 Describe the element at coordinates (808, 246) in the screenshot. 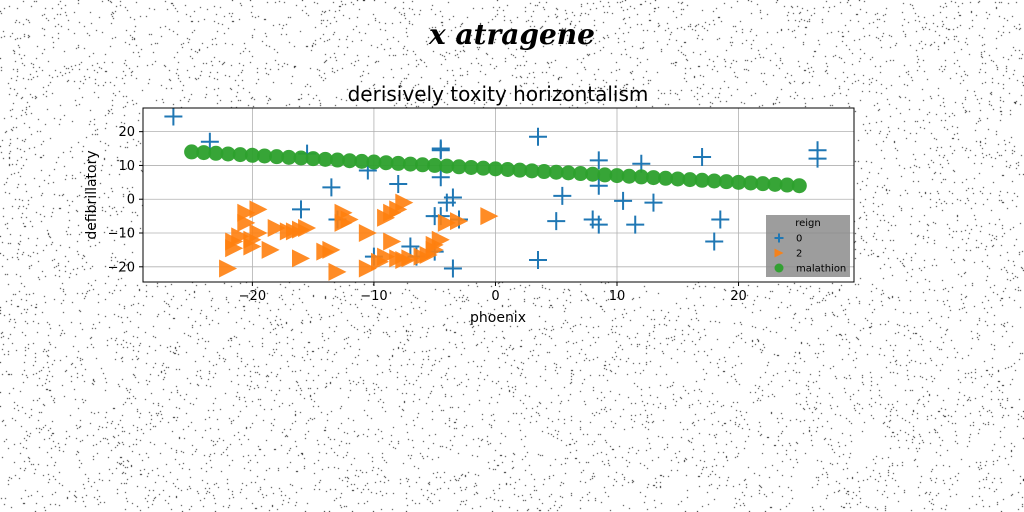

I see `legend: reign 0 2 malathion` at that location.